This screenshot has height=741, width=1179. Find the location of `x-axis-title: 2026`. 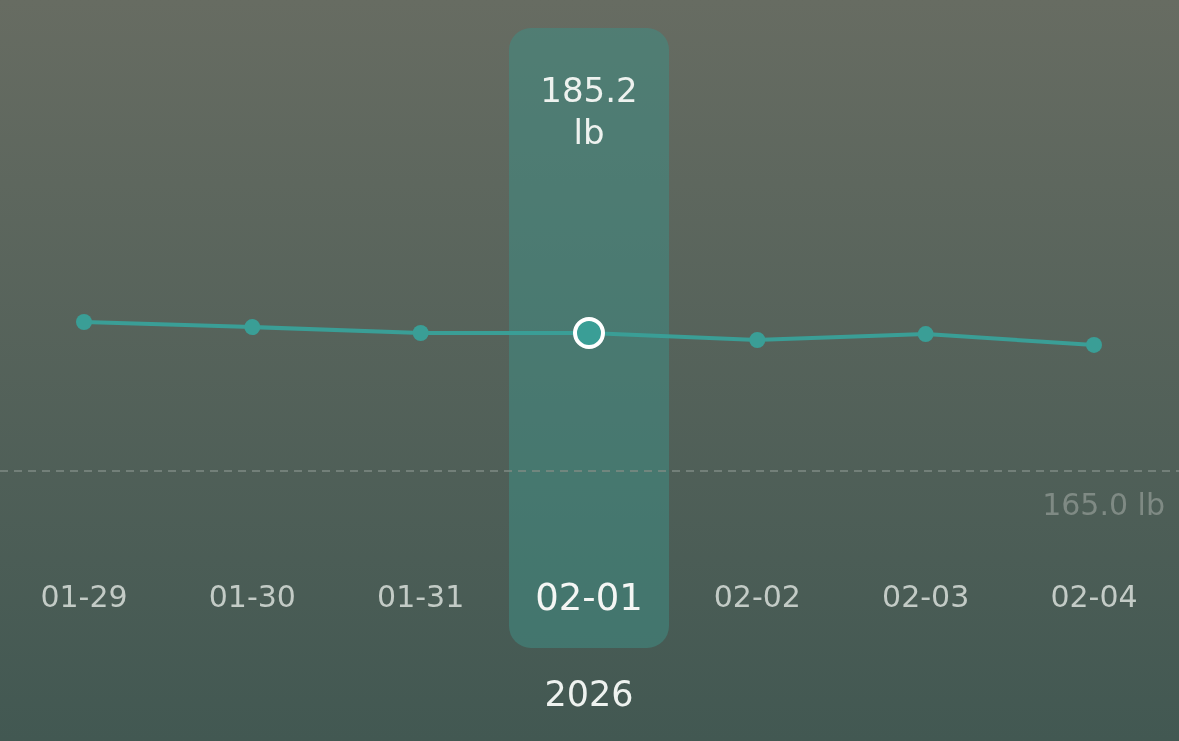

x-axis-title: 2026 is located at coordinates (589, 694).